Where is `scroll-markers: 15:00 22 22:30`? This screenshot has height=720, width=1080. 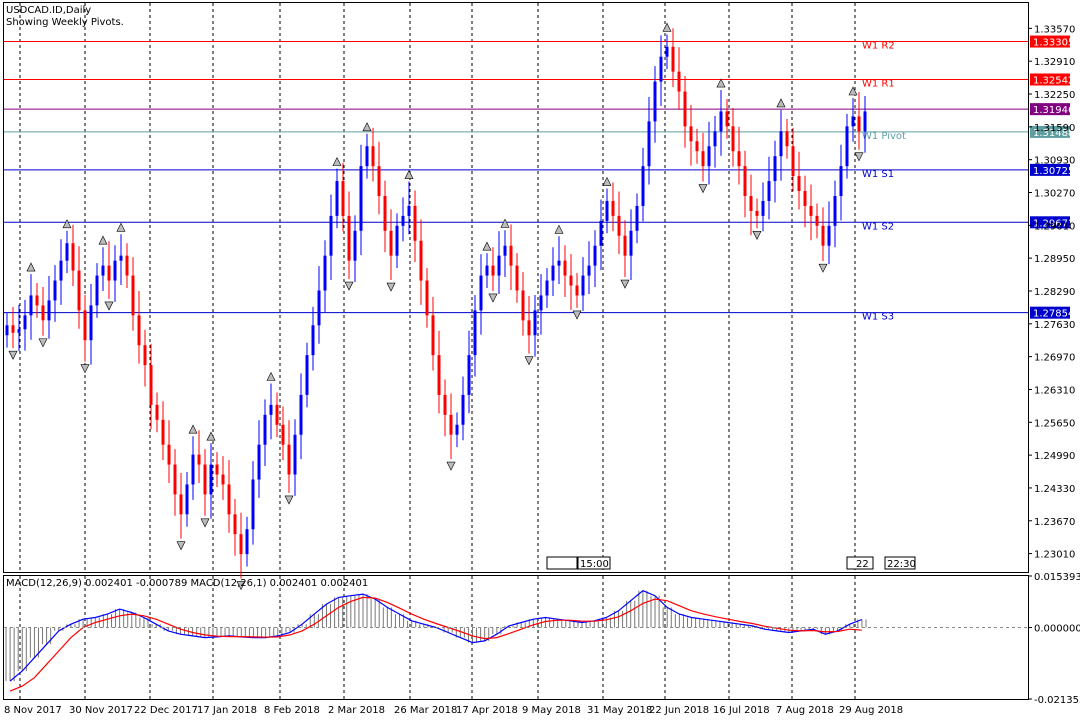
scroll-markers: 15:00 22 22:30 is located at coordinates (731, 563).